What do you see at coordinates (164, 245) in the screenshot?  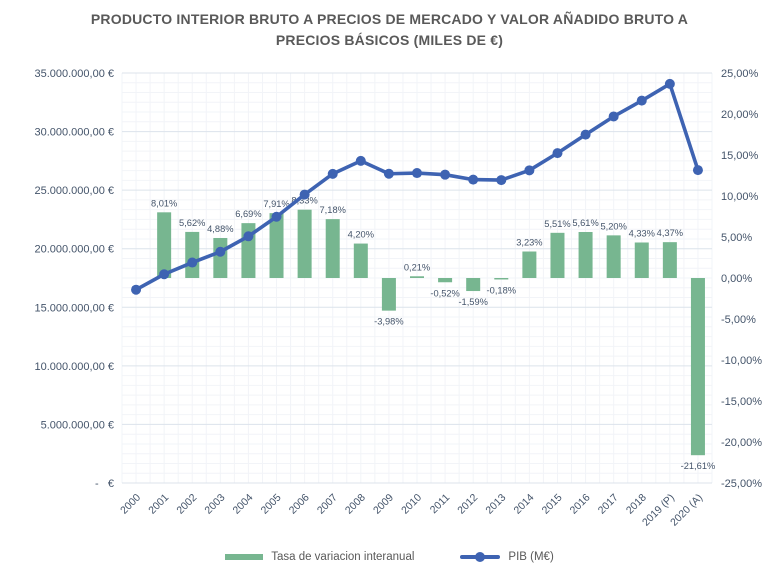 I see `bar-2001` at bounding box center [164, 245].